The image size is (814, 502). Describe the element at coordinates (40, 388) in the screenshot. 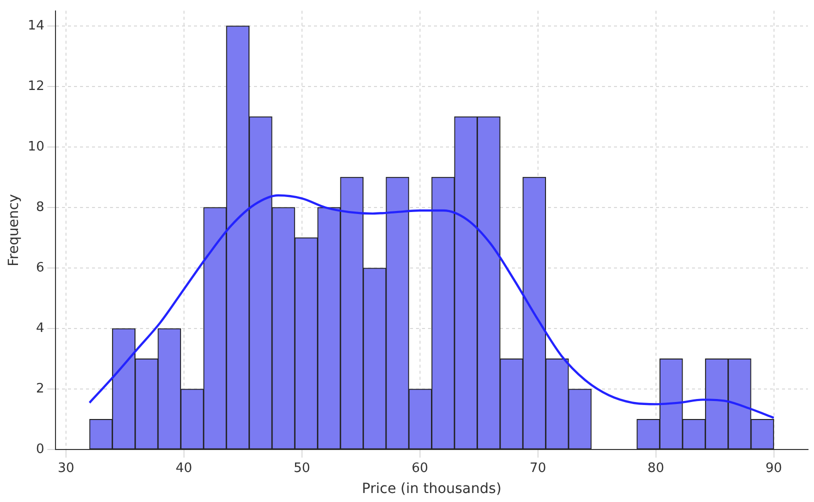

I see `y-tick-label: 2` at that location.